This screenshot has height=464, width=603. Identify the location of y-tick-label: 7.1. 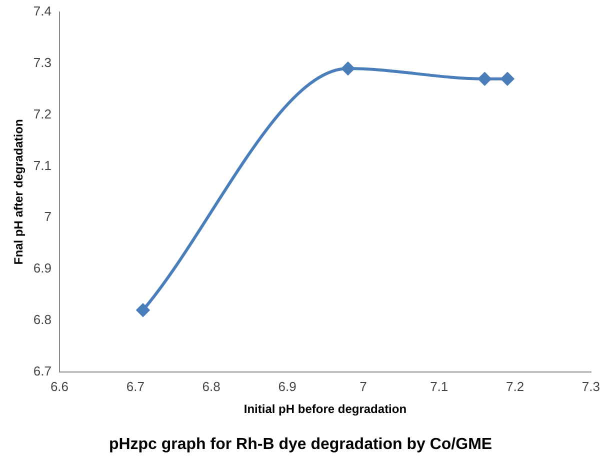
(42, 165).